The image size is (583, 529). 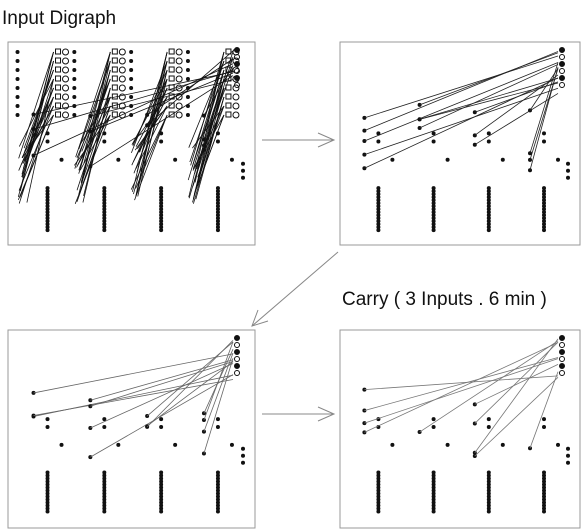 What do you see at coordinates (59, 18) in the screenshot?
I see `title: Input Digraph` at bounding box center [59, 18].